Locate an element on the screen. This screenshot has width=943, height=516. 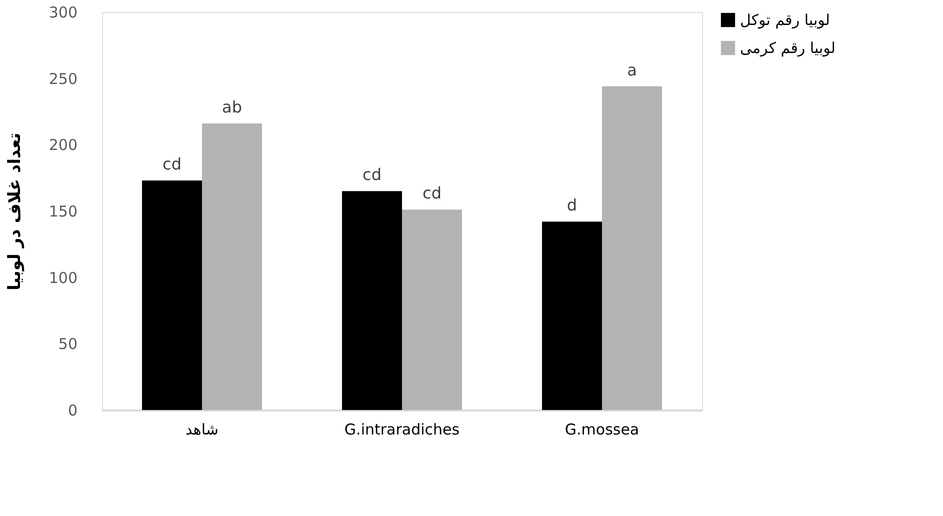
y-tick-label: 50 is located at coordinates (68, 344).